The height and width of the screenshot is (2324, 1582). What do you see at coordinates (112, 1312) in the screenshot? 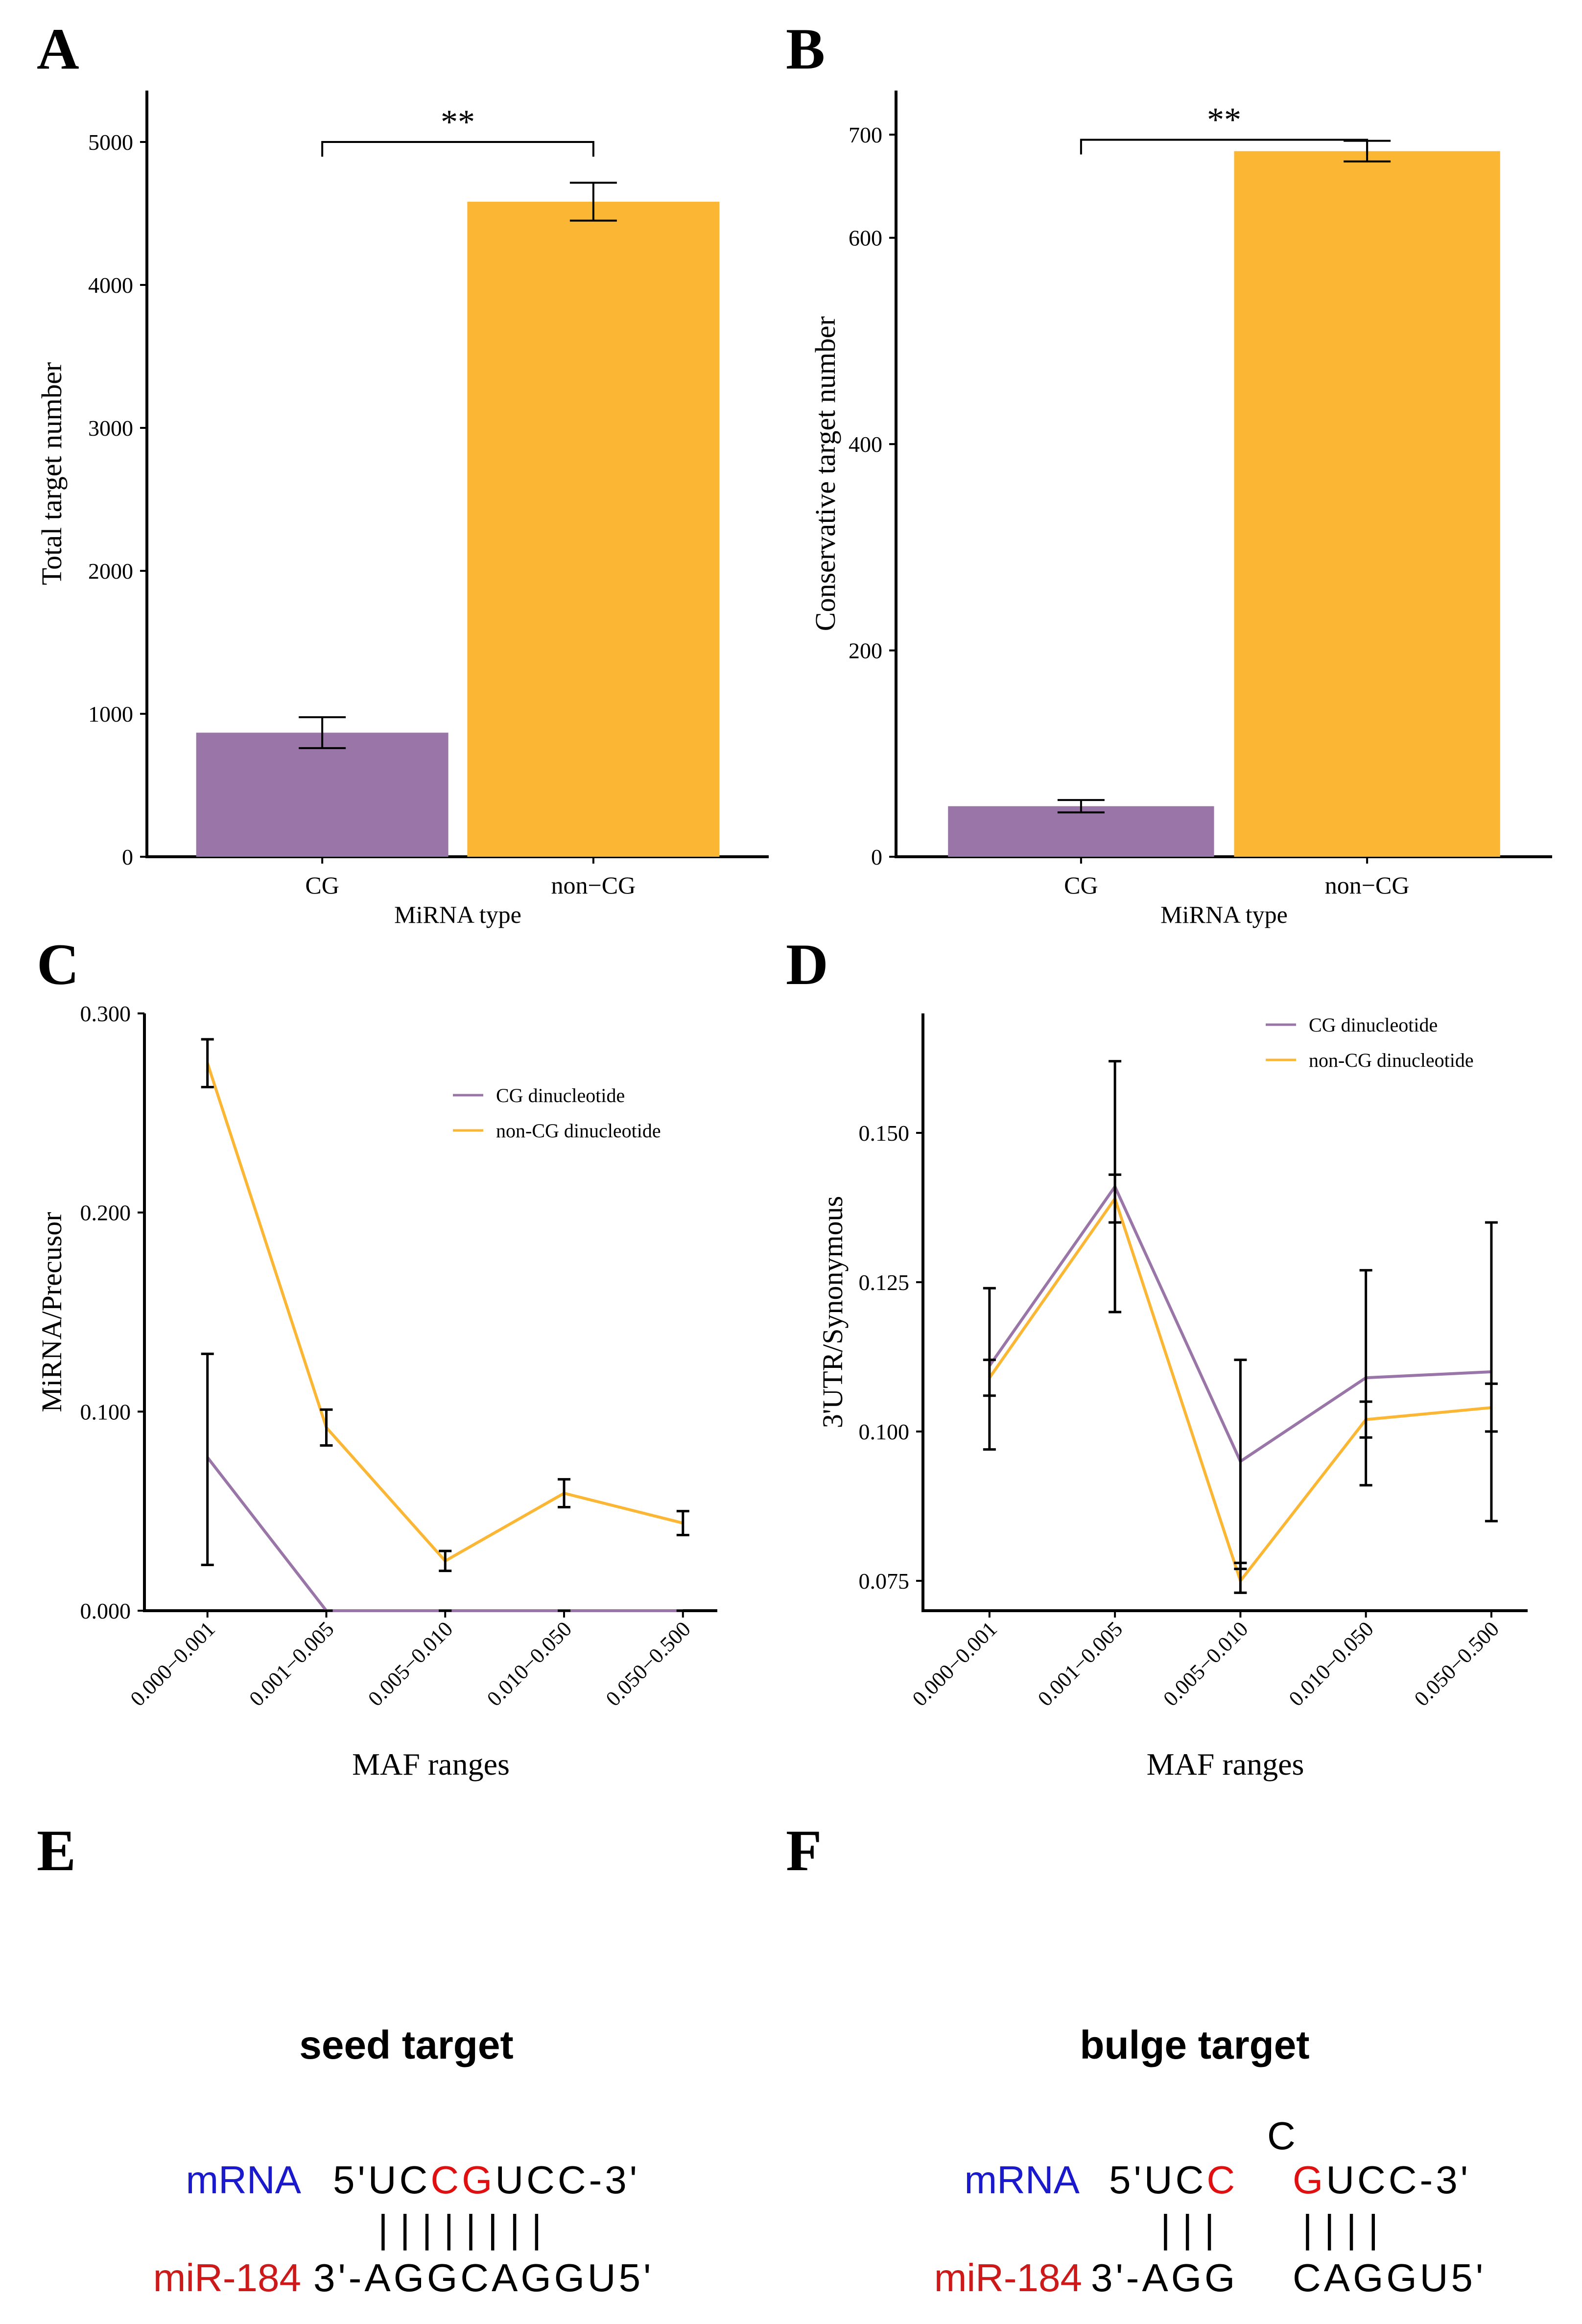
I see `chart-c-y-ticks: 0.000 0.100 0.200 0.300` at bounding box center [112, 1312].